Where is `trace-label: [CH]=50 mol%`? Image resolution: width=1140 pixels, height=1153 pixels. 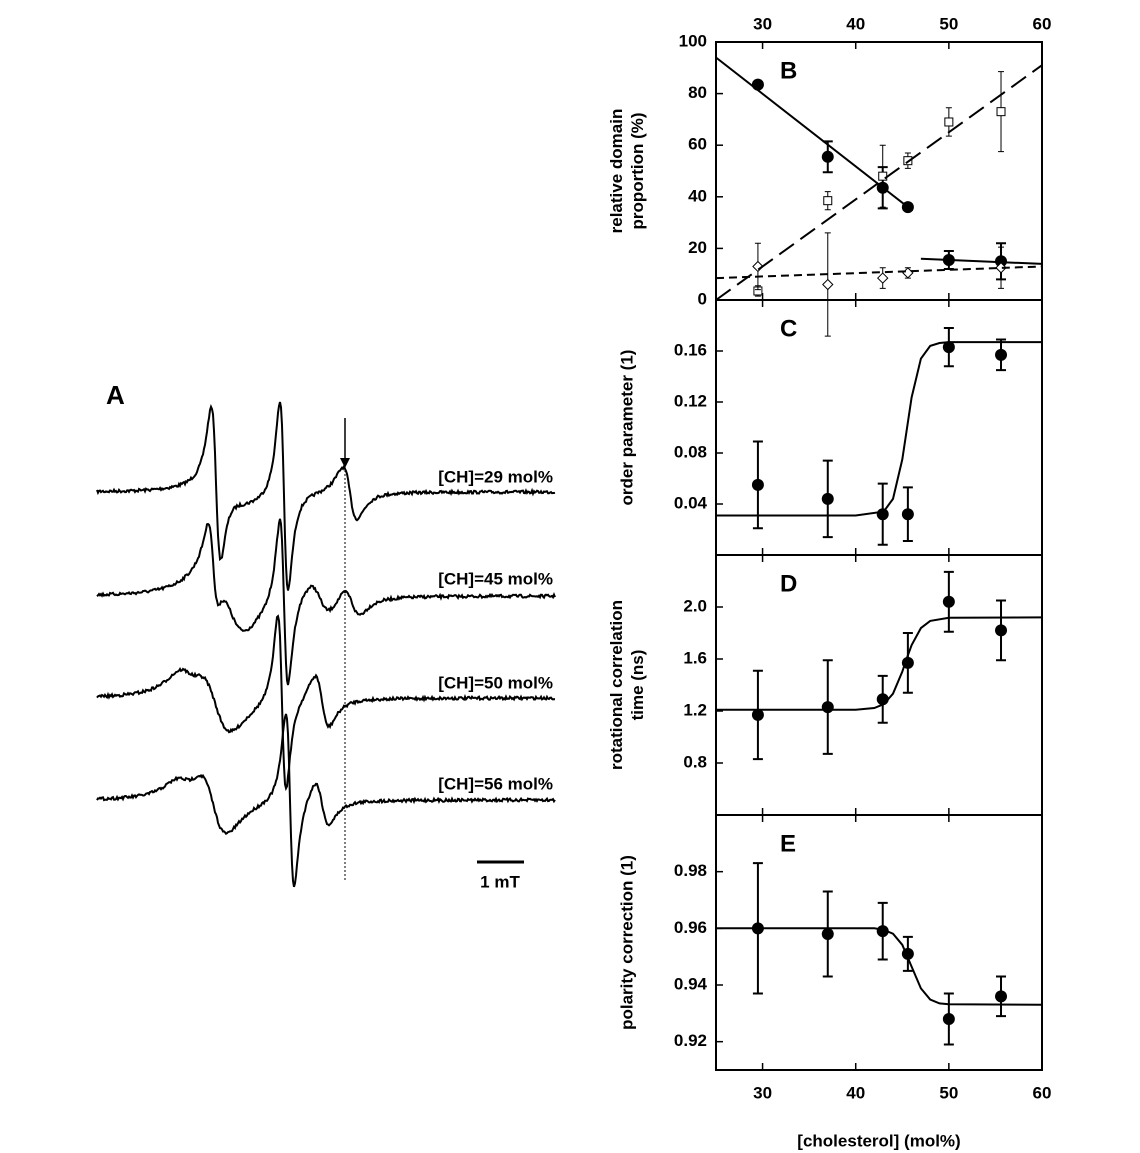
trace-label: [CH]=50 mol% is located at coordinates (495, 682).